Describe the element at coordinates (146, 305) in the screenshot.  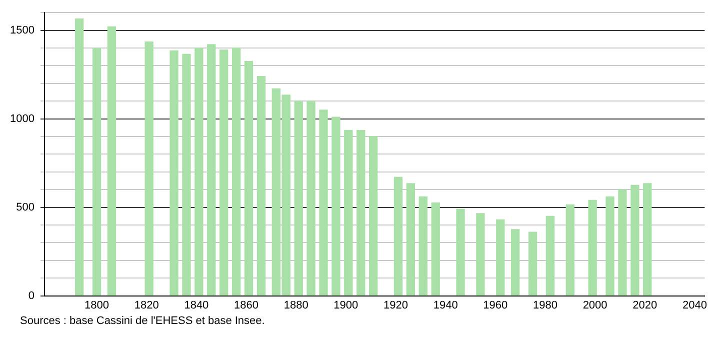
I see `x-tick-label: 1820` at that location.